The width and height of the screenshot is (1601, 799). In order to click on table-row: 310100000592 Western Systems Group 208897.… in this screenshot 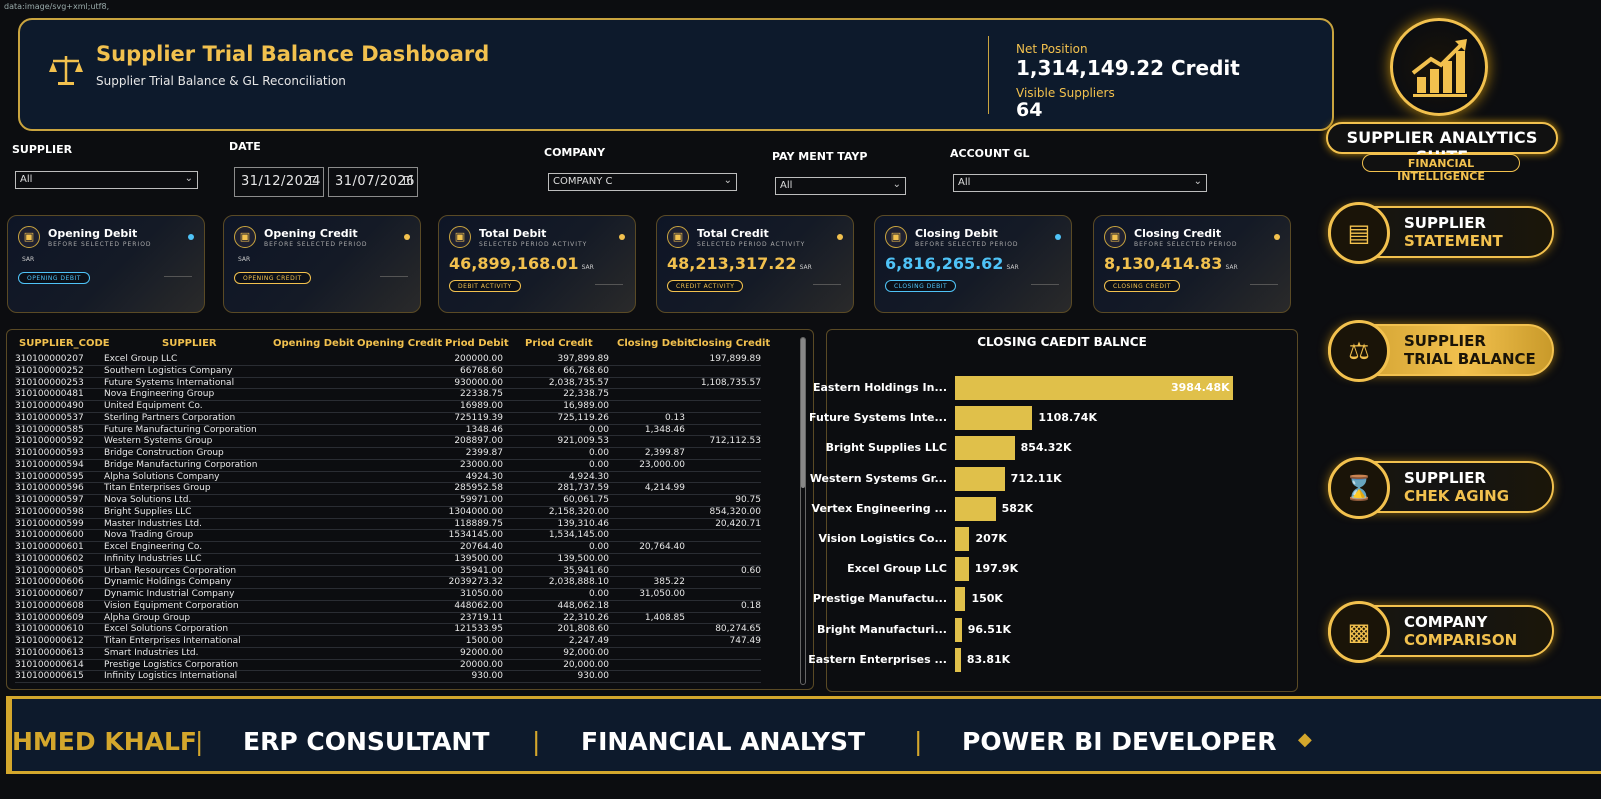, I will do `click(388, 442)`.